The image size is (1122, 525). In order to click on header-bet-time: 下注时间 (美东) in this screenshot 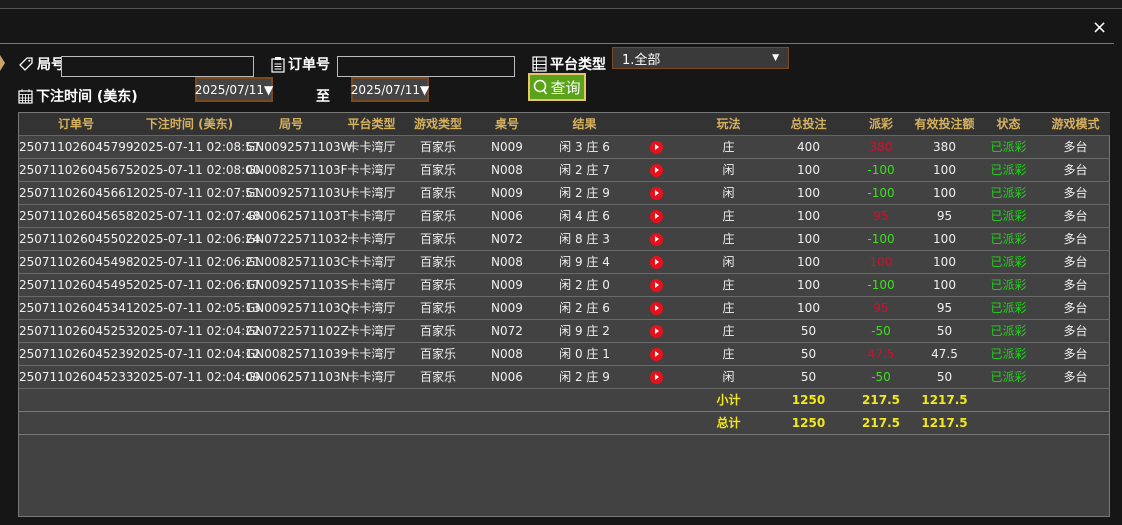, I will do `click(189, 124)`.